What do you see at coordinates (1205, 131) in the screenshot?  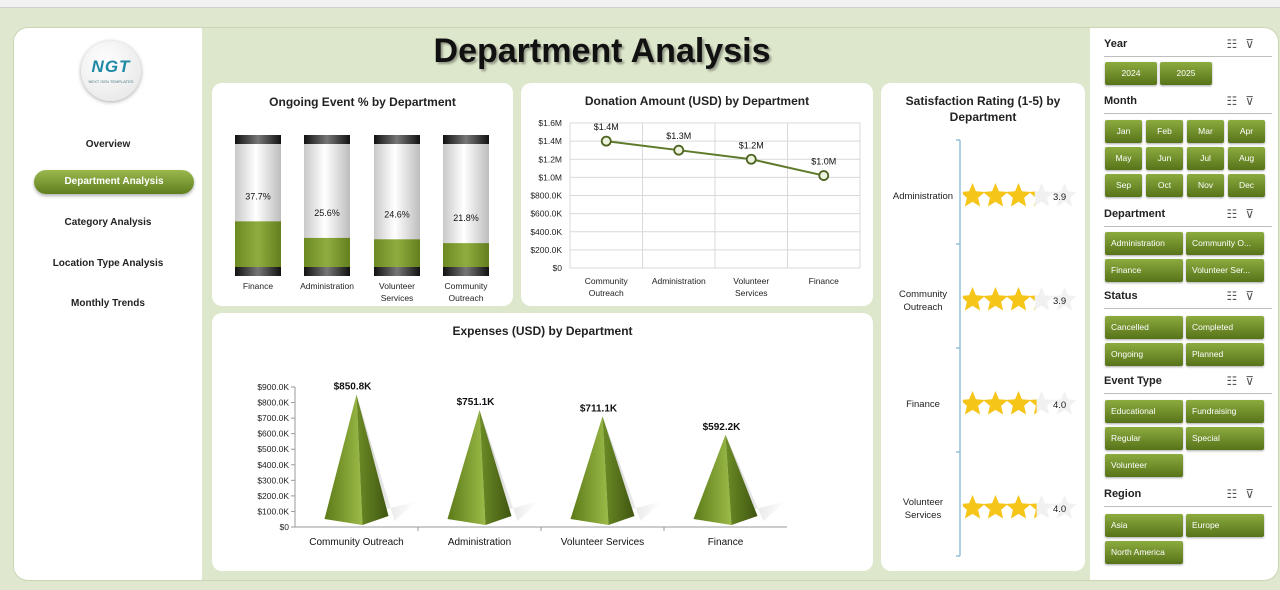 I see `slicer-item-month: Mar` at bounding box center [1205, 131].